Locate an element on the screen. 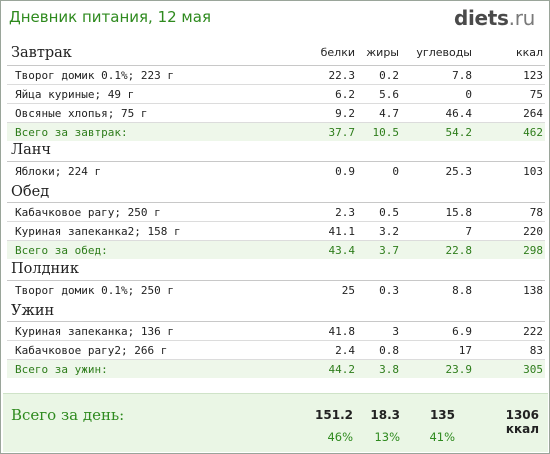 Image resolution: width=550 pixels, height=454 pixels. day-fat: 18.3 is located at coordinates (385, 415).